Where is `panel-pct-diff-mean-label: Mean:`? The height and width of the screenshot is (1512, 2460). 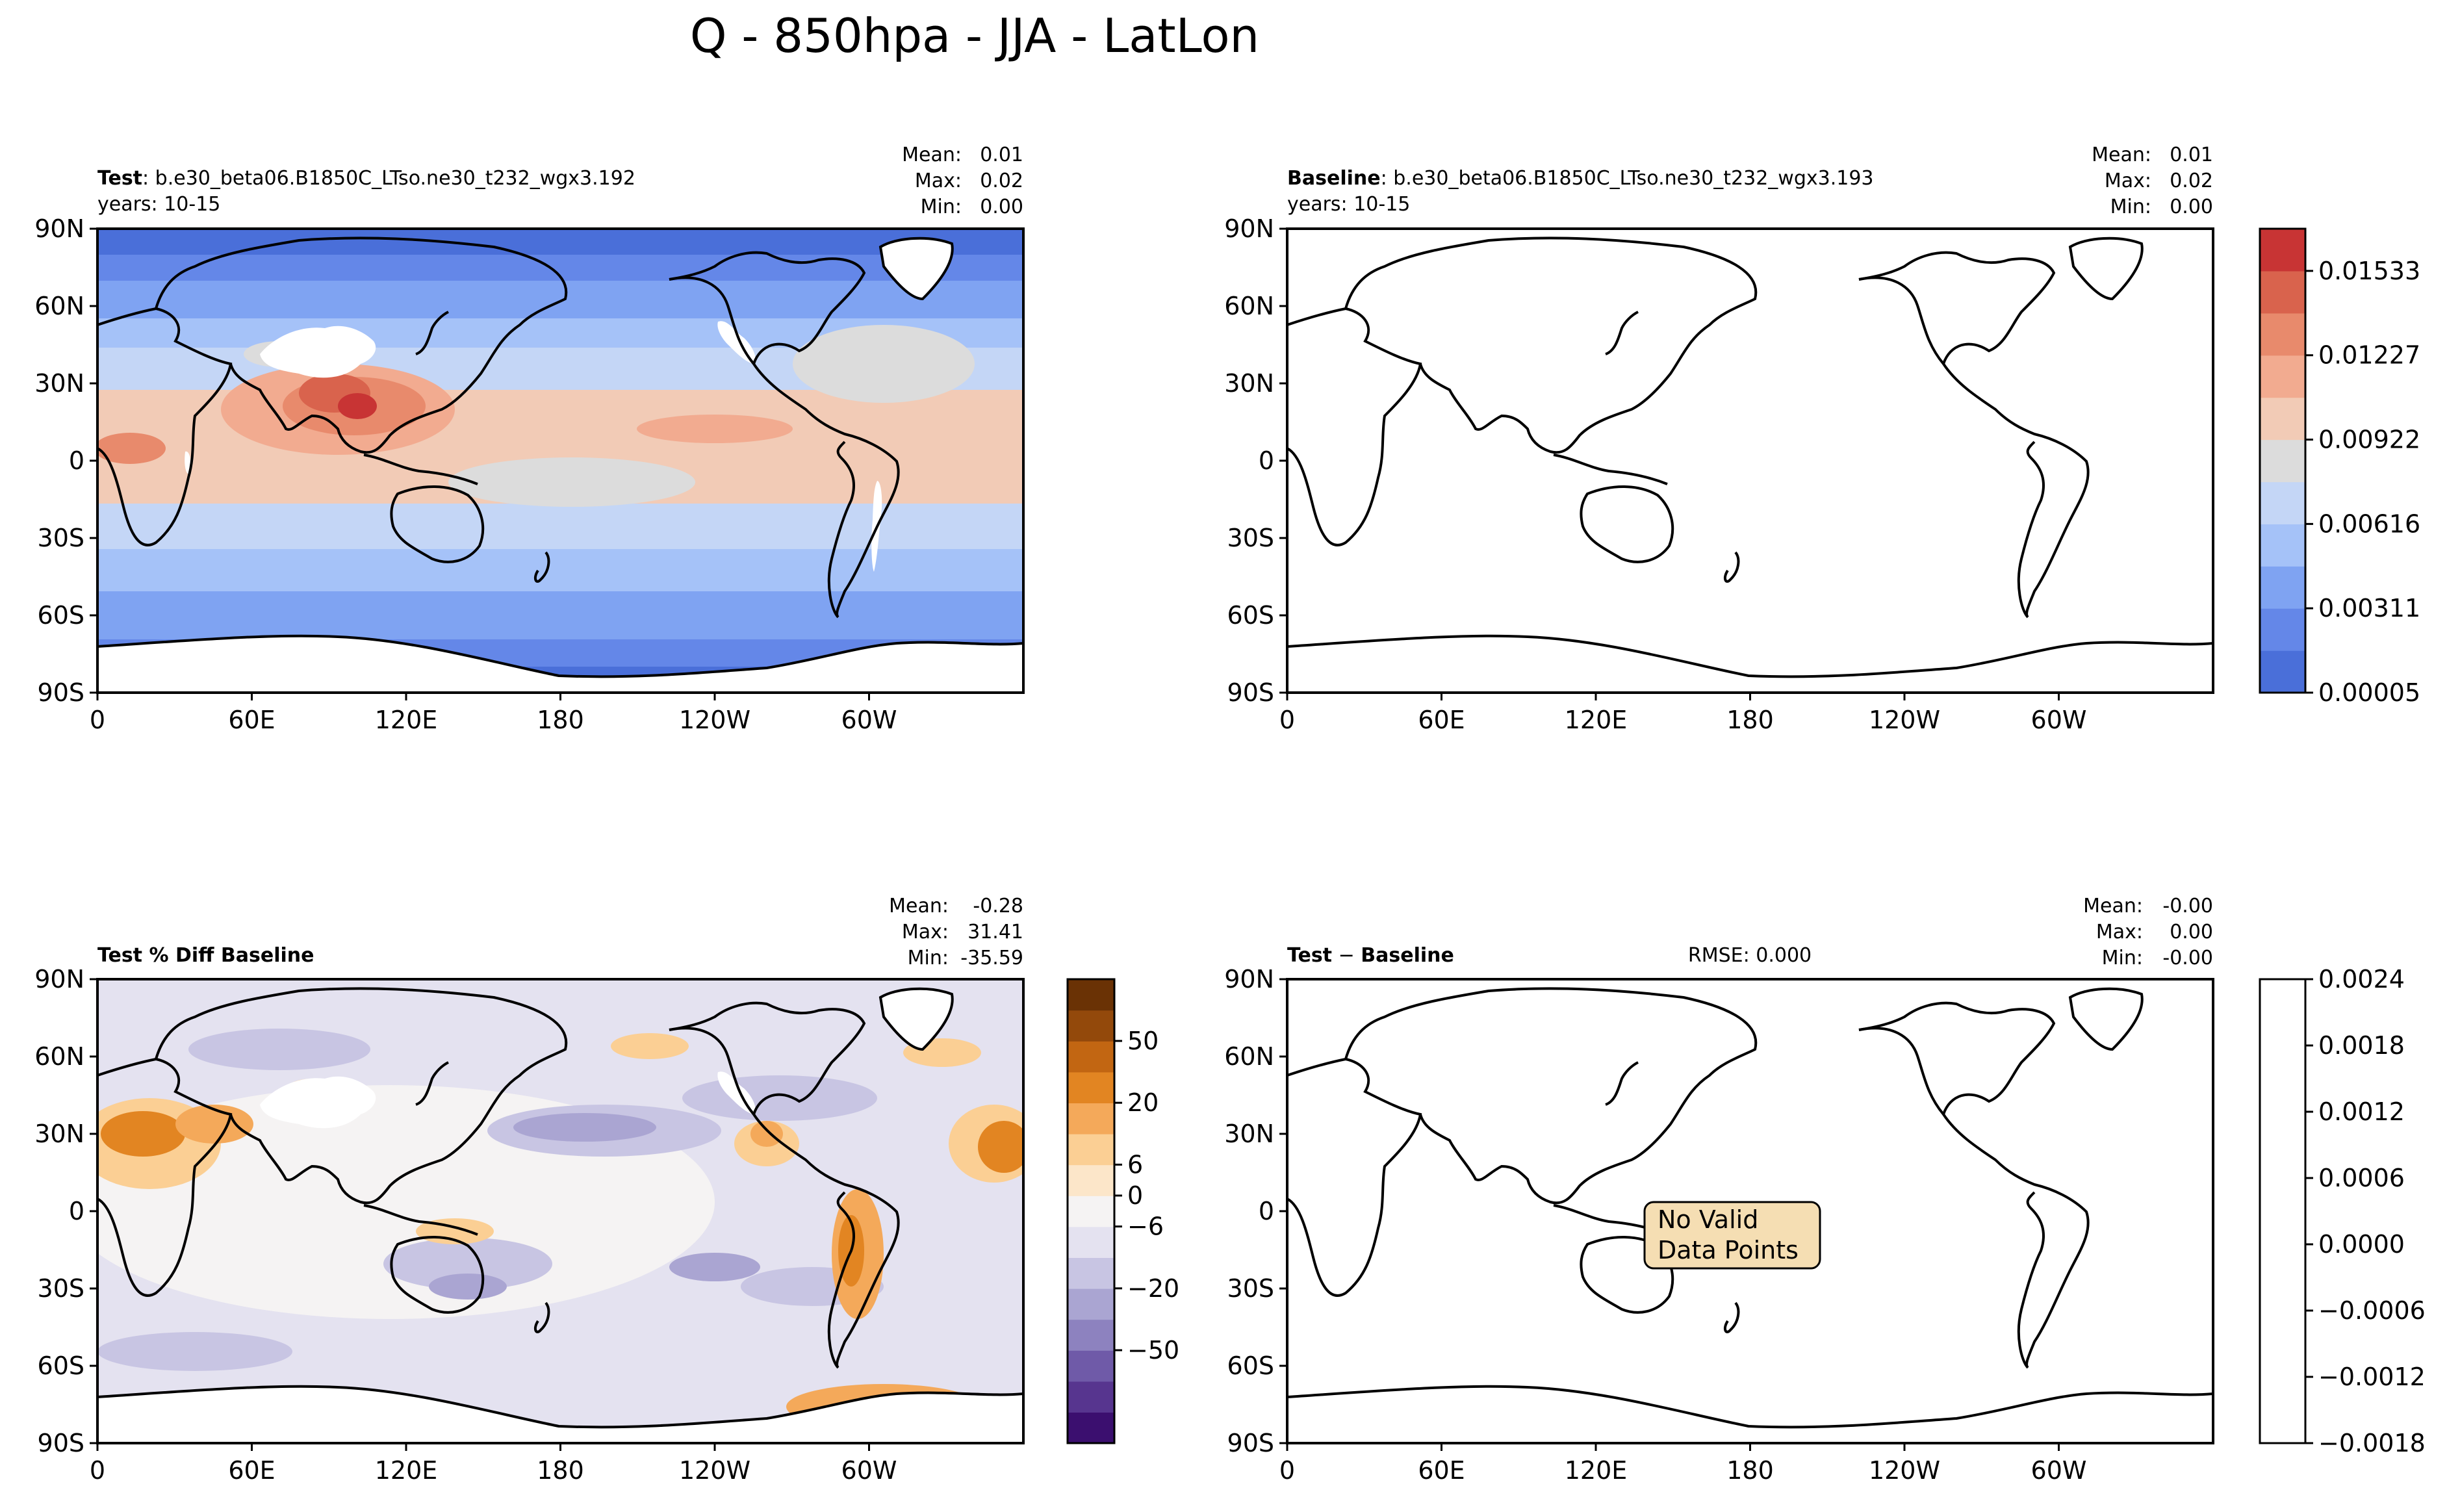 panel-pct-diff-mean-label: Mean: is located at coordinates (919, 906).